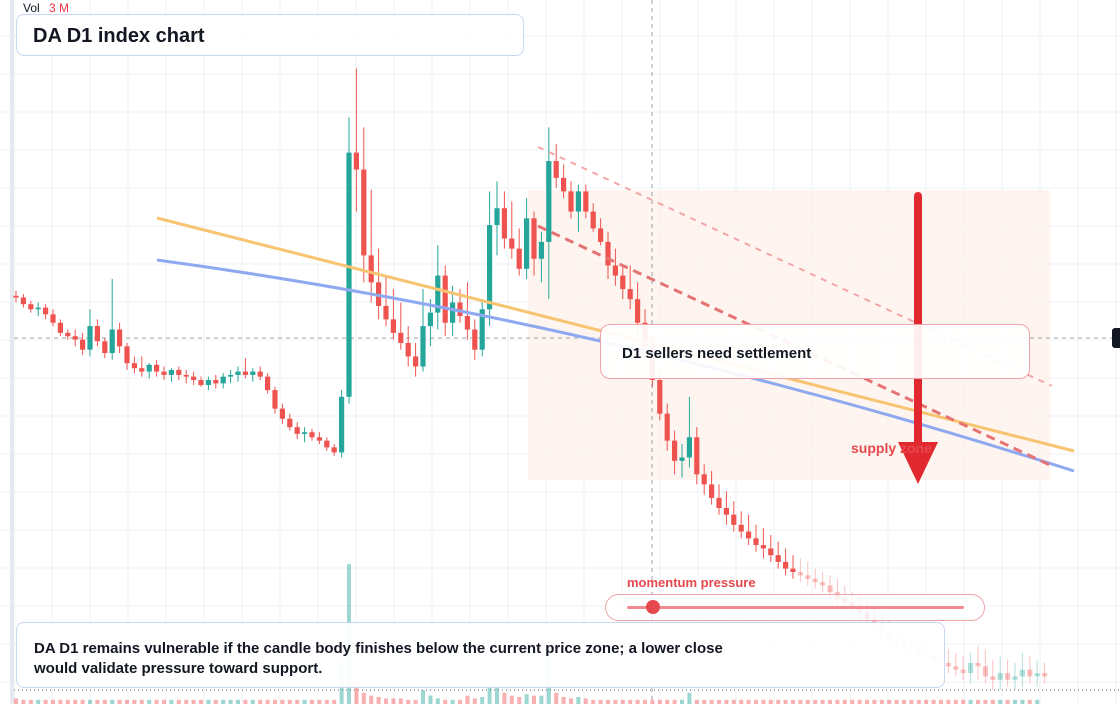  I want to click on supply-zone-label: supply zone, so click(891, 448).